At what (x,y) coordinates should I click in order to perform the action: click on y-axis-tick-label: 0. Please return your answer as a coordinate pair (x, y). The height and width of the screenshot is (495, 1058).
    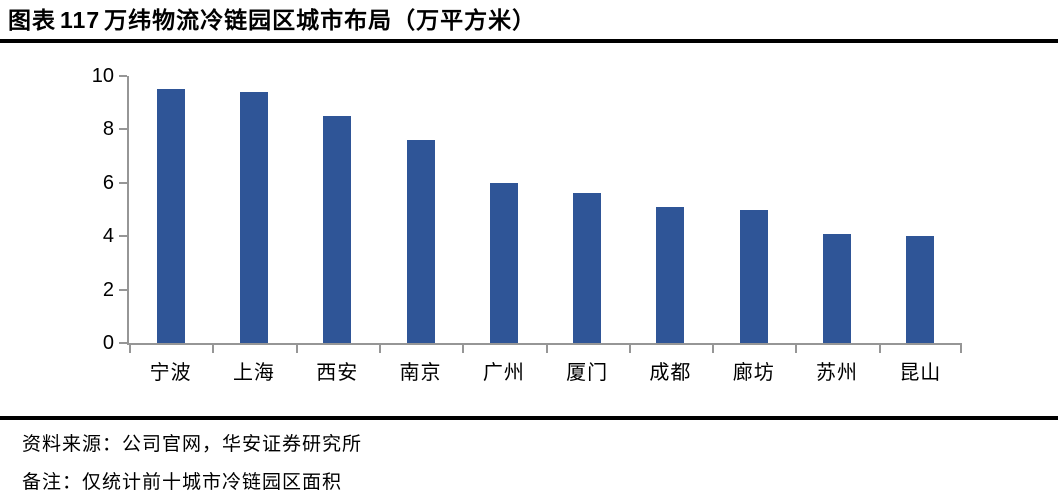
    Looking at the image, I should click on (108, 343).